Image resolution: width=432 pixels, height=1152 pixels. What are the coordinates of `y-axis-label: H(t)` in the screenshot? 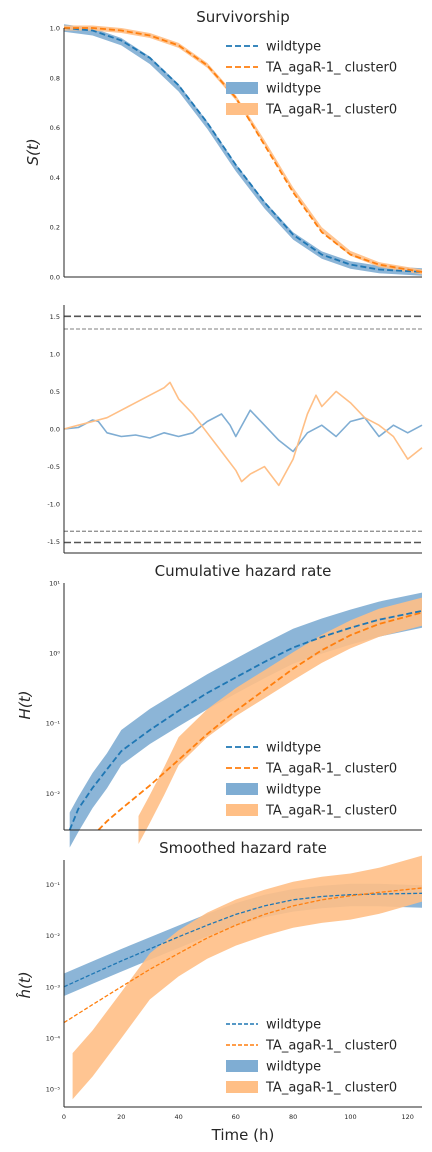 It's located at (25, 705).